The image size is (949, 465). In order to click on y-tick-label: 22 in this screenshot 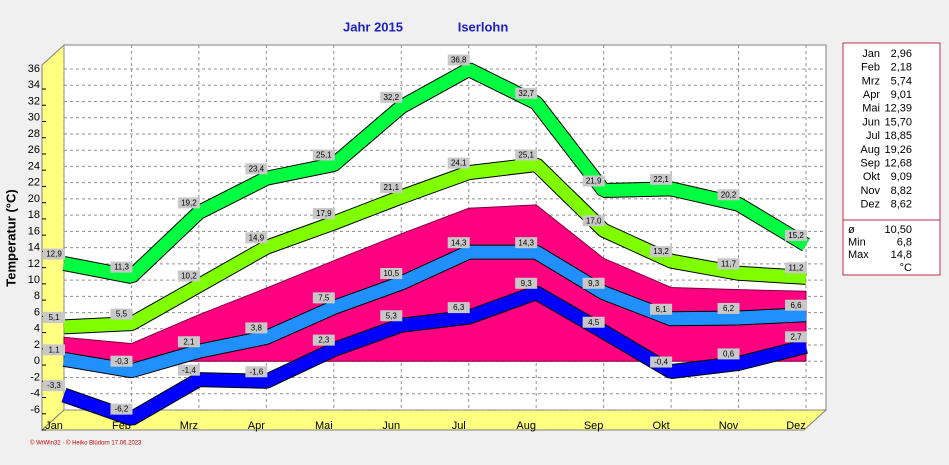, I will do `click(34, 183)`.